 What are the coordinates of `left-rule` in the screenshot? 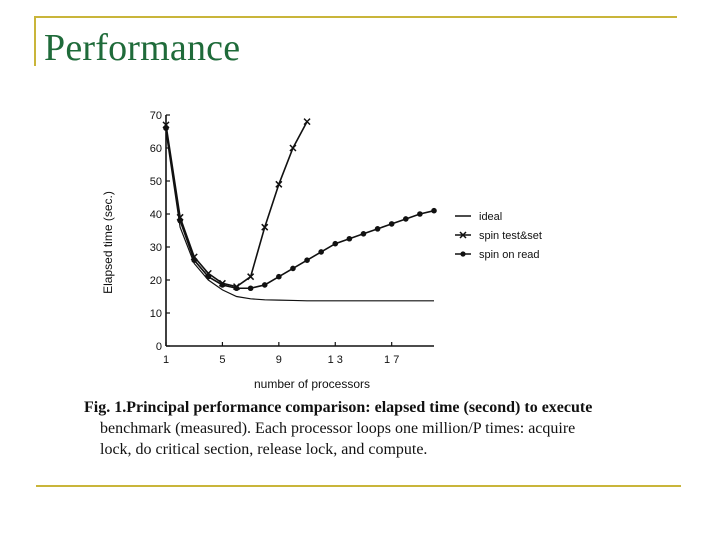 It's located at (35, 41).